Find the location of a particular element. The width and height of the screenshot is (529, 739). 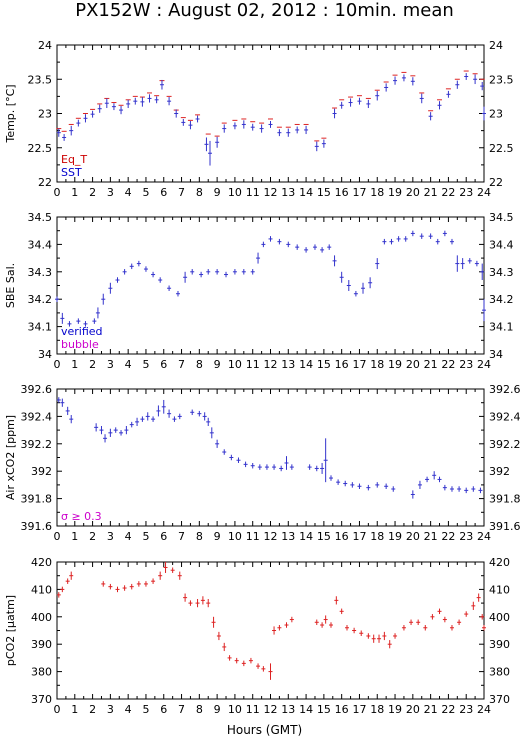

y-tick-label: 380 is located at coordinates (41, 672).